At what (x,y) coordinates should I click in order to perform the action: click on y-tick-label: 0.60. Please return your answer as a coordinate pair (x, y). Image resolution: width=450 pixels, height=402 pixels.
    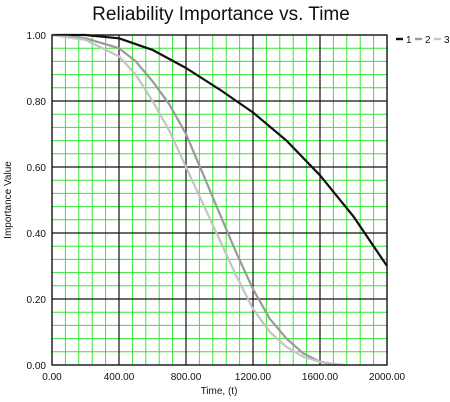
    Looking at the image, I should click on (37, 168).